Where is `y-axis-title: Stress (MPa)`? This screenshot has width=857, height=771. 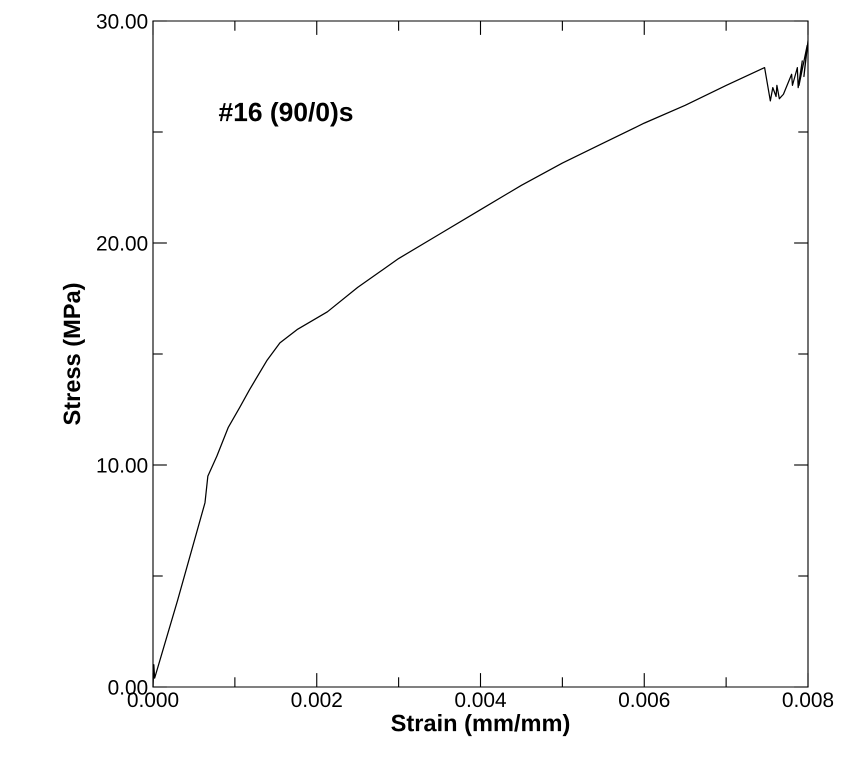 y-axis-title: Stress (MPa) is located at coordinates (73, 354).